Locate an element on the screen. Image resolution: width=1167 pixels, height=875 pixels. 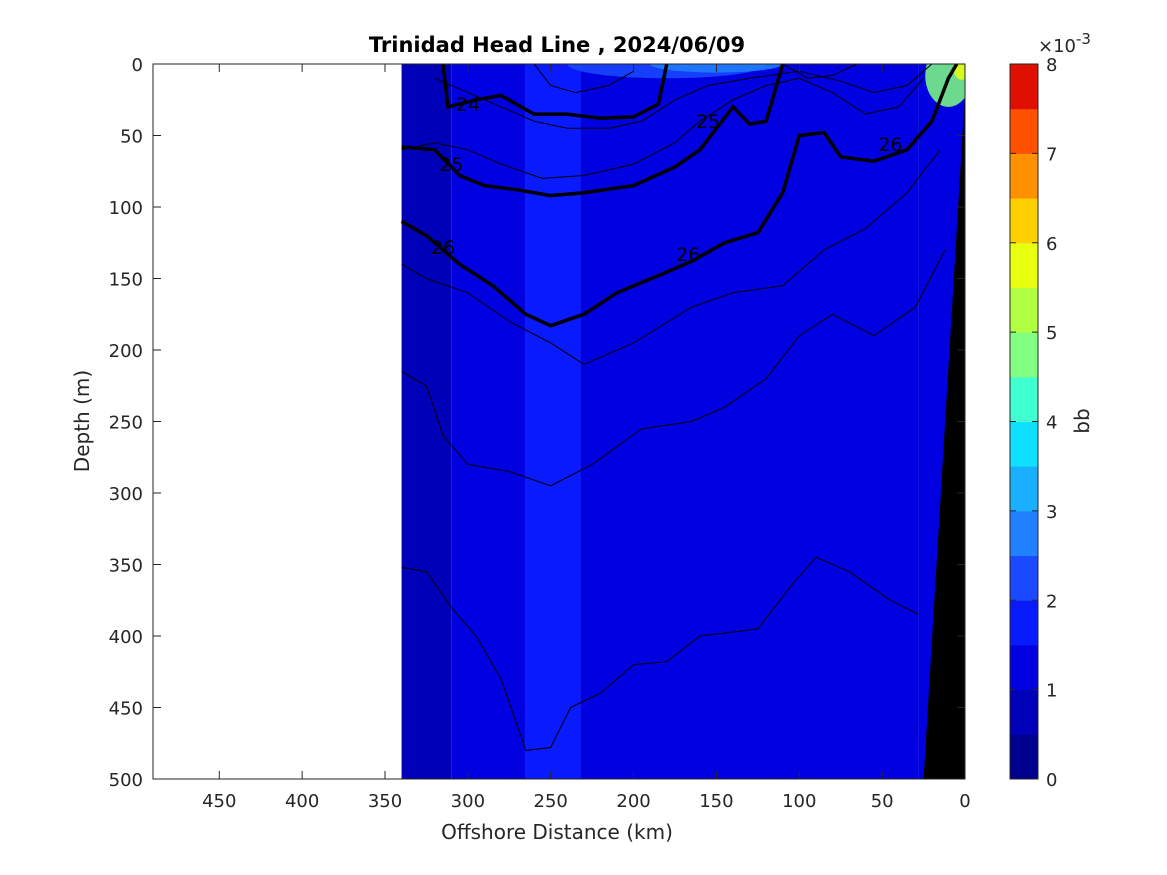
x-tick-label-2: 350 is located at coordinates (385, 801).